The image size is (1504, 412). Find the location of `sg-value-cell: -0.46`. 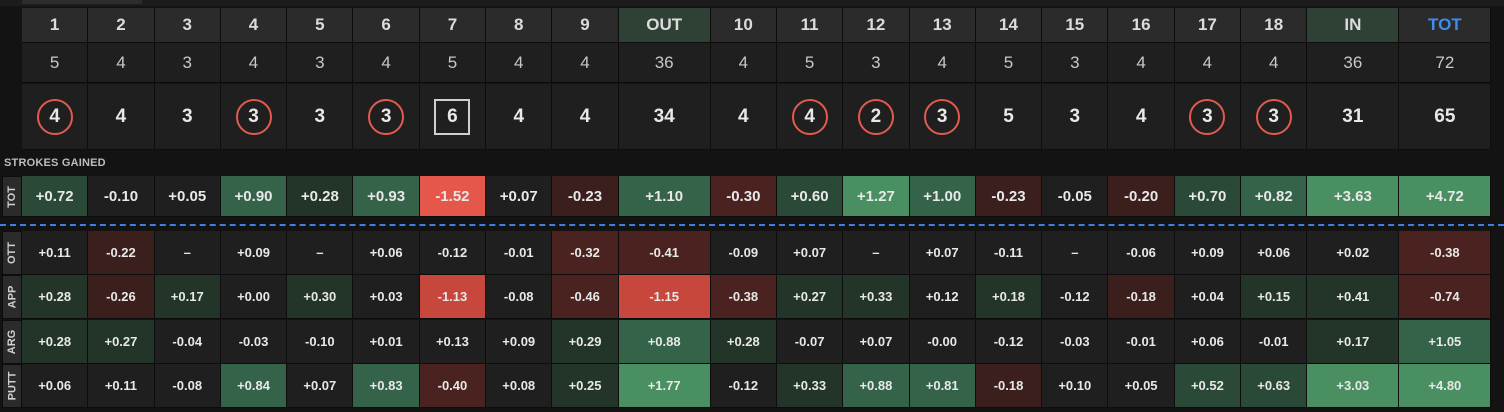

sg-value-cell: -0.46 is located at coordinates (585, 297).